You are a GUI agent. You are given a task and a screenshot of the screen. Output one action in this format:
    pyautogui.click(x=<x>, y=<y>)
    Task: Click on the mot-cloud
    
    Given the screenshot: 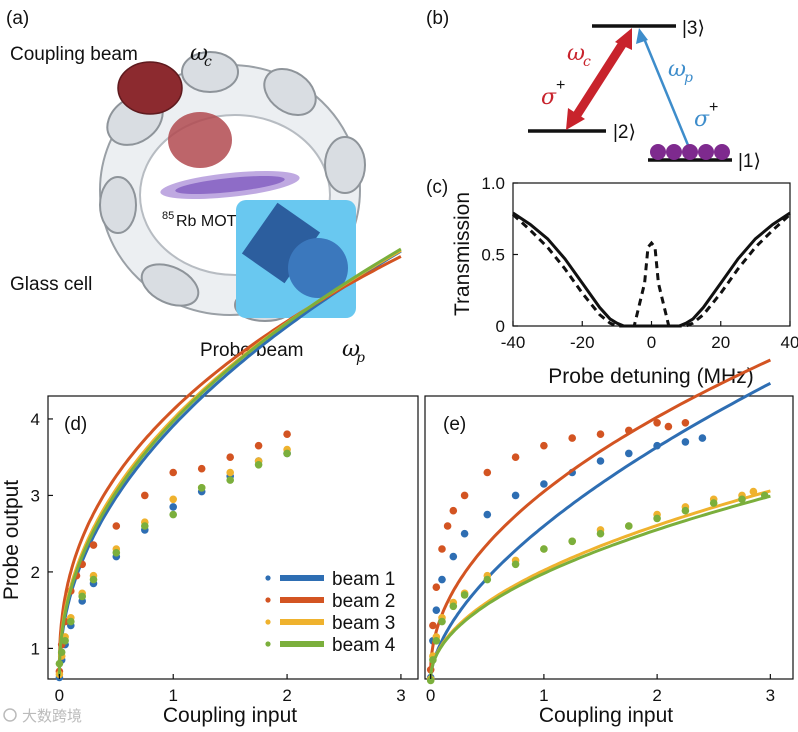 What is the action you would take?
    pyautogui.click(x=230, y=185)
    